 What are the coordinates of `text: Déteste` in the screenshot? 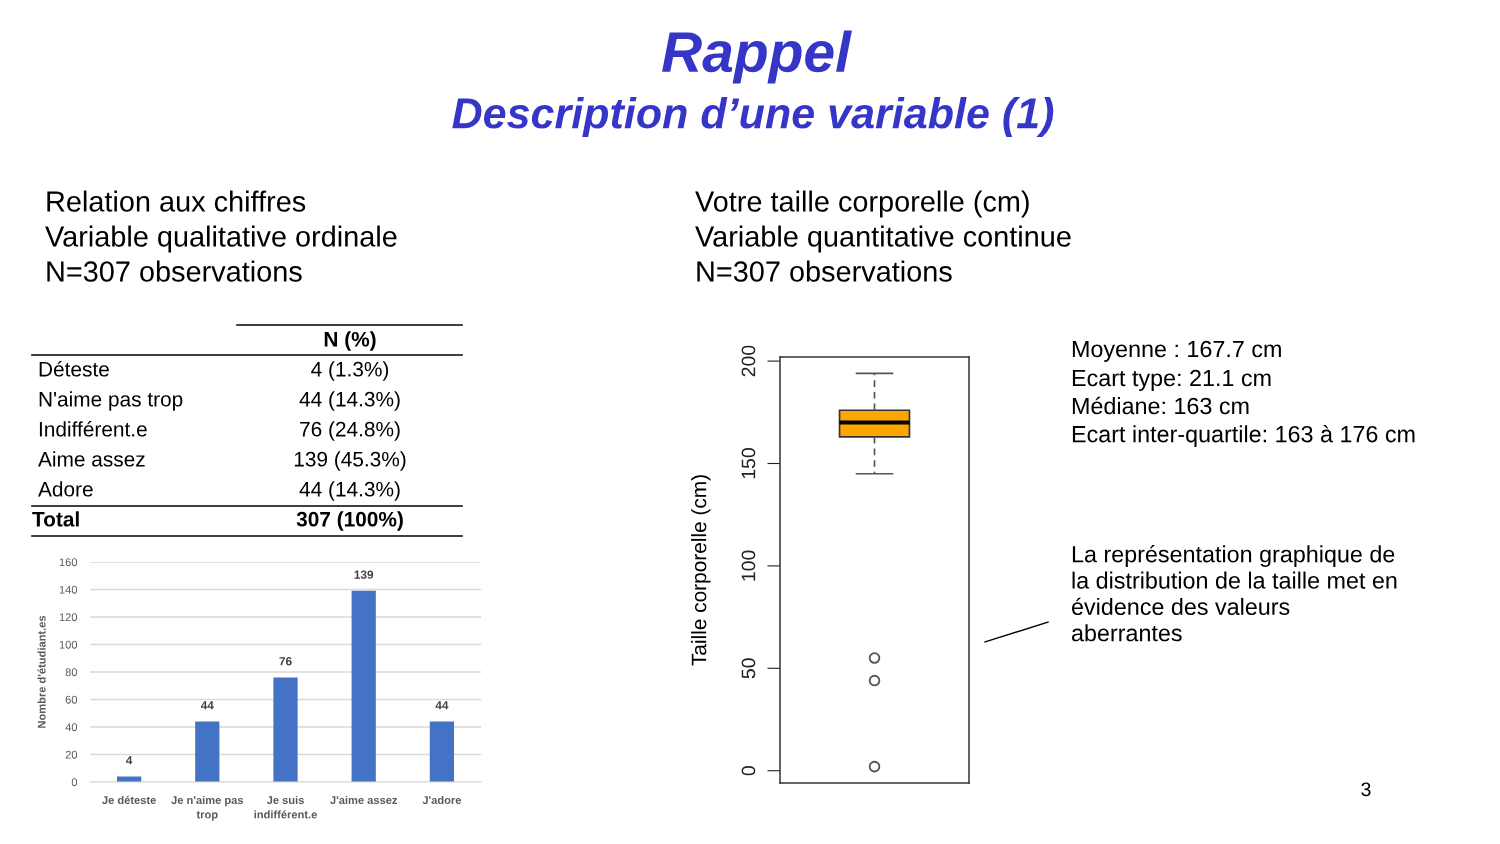 It's located at (74, 369).